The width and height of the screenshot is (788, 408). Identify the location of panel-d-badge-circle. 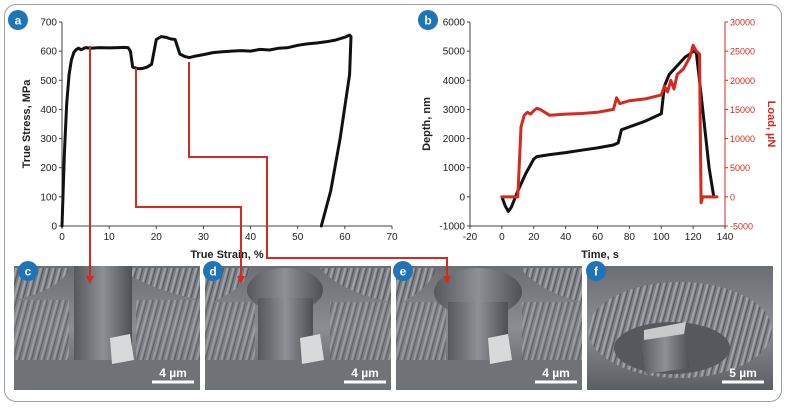
(213, 271).